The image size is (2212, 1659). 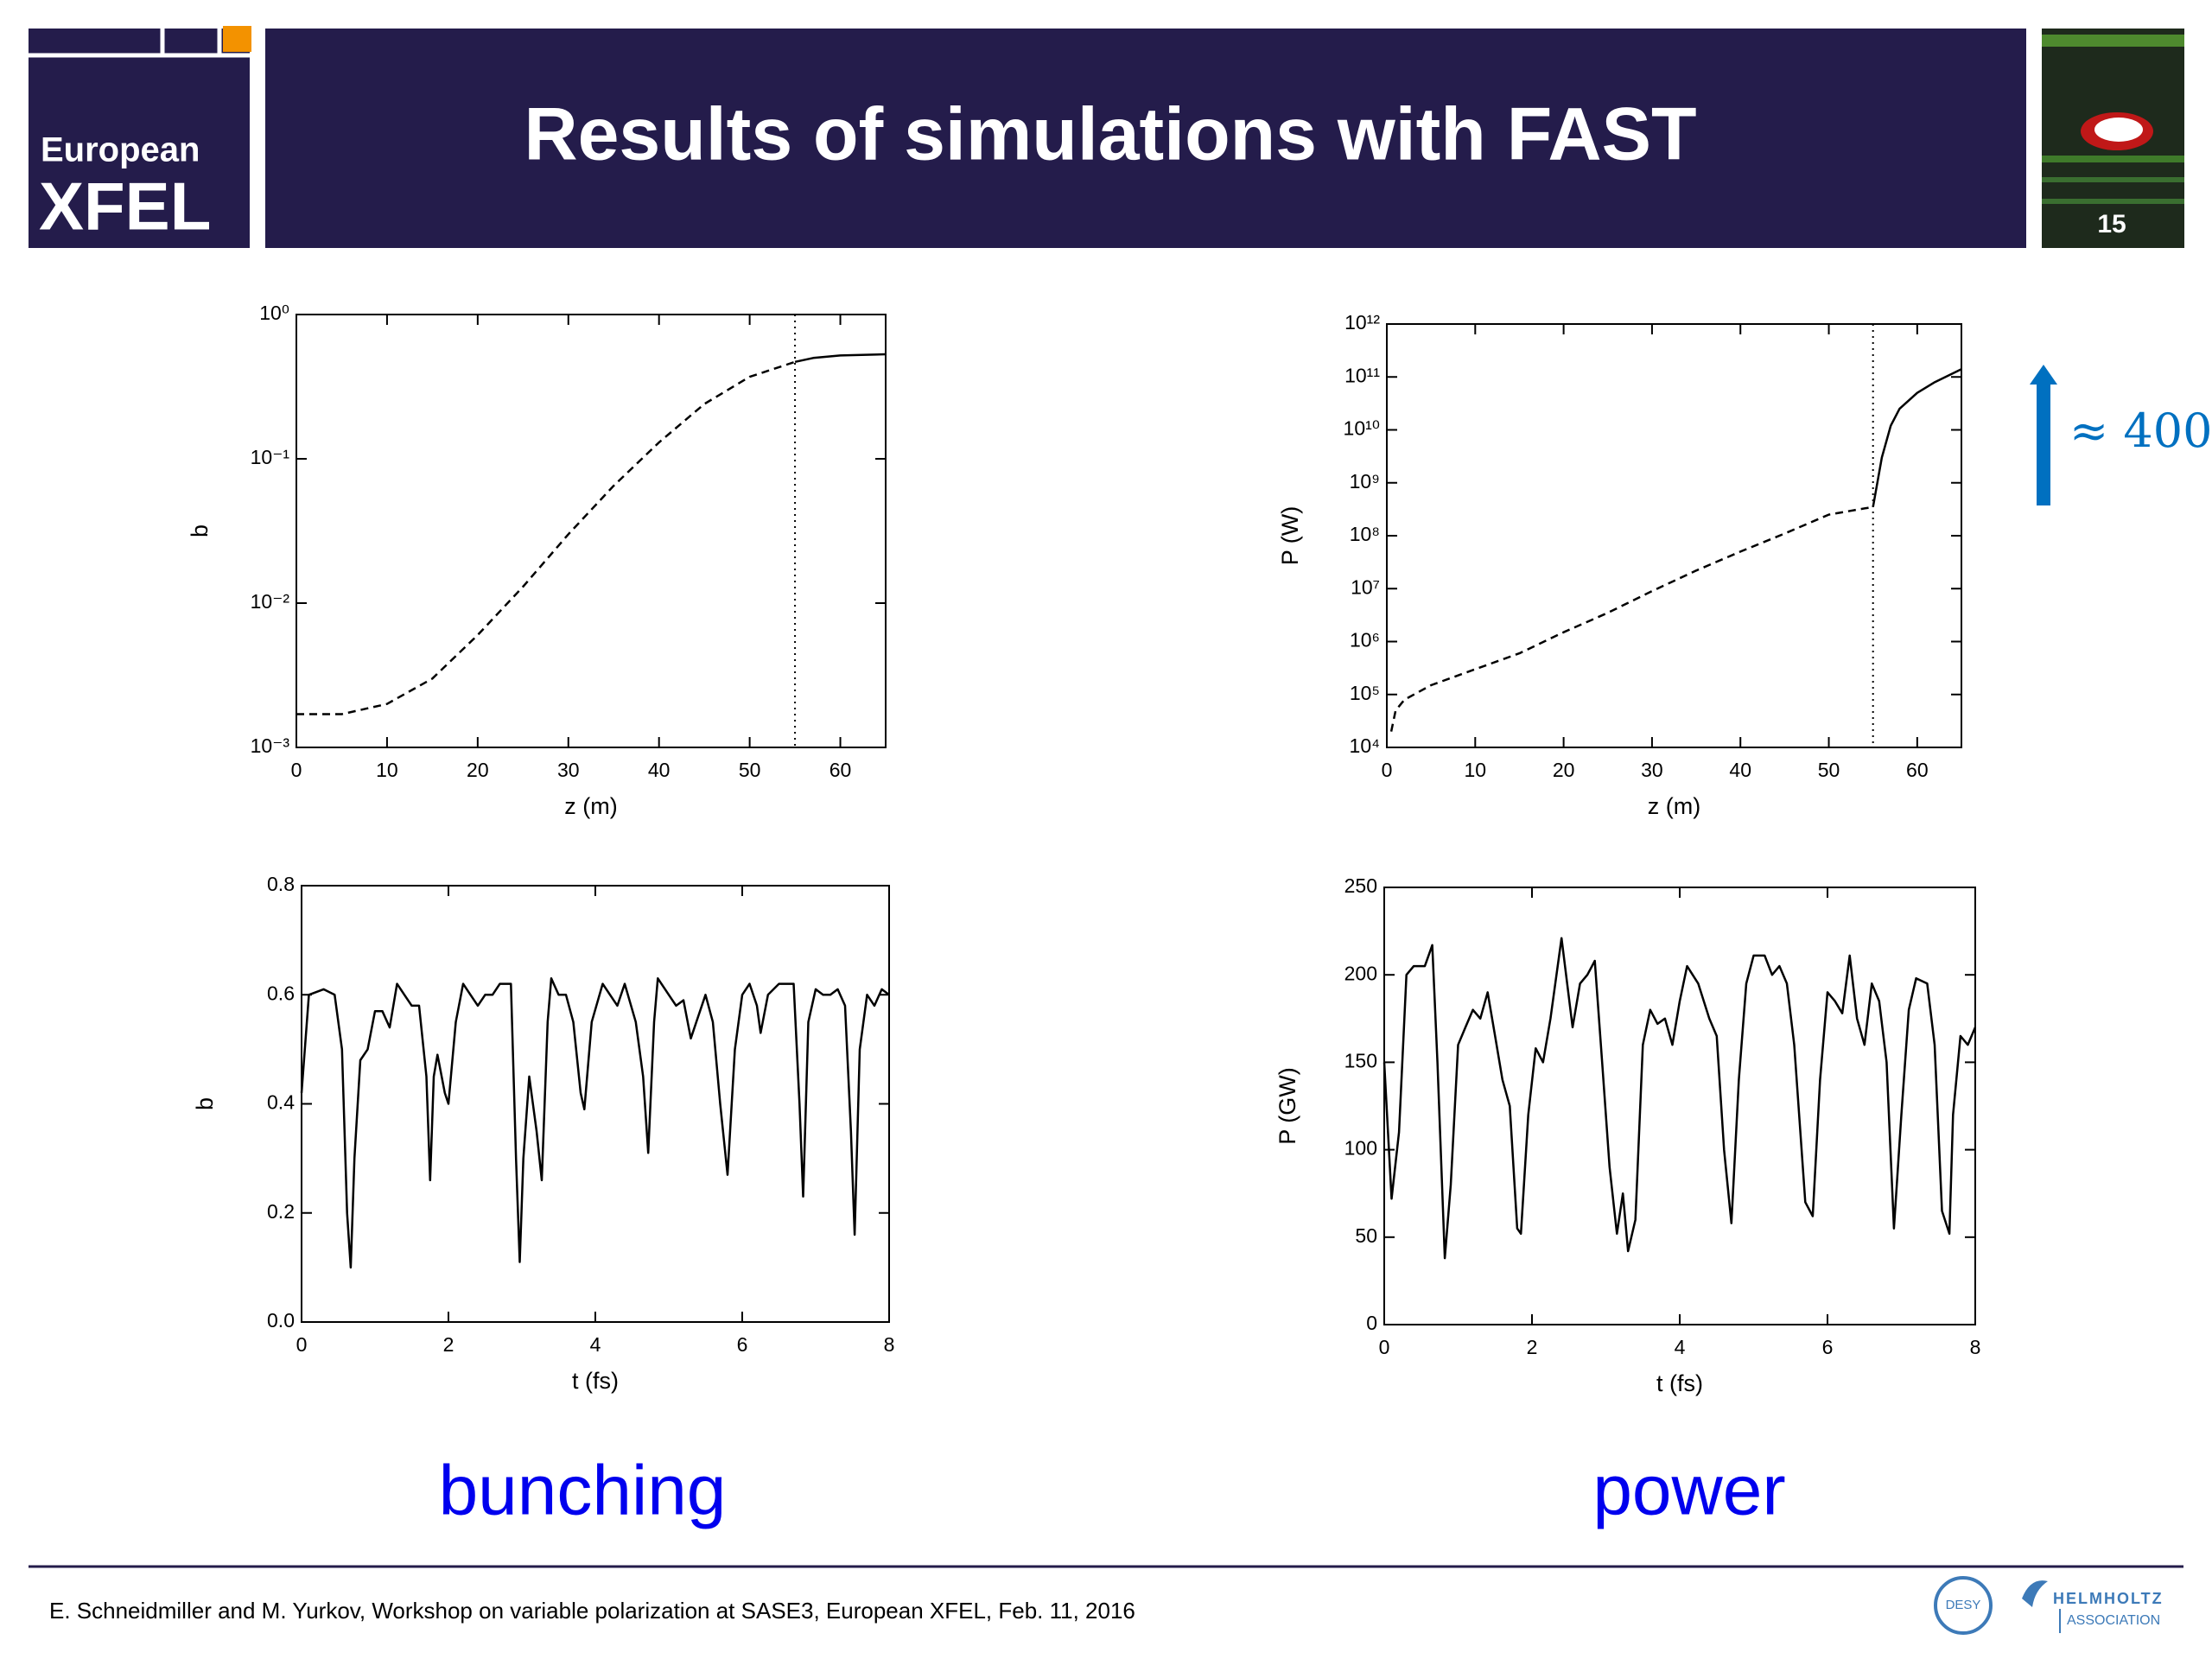 I want to click on annotation: ≈ 400, so click(x=2140, y=431).